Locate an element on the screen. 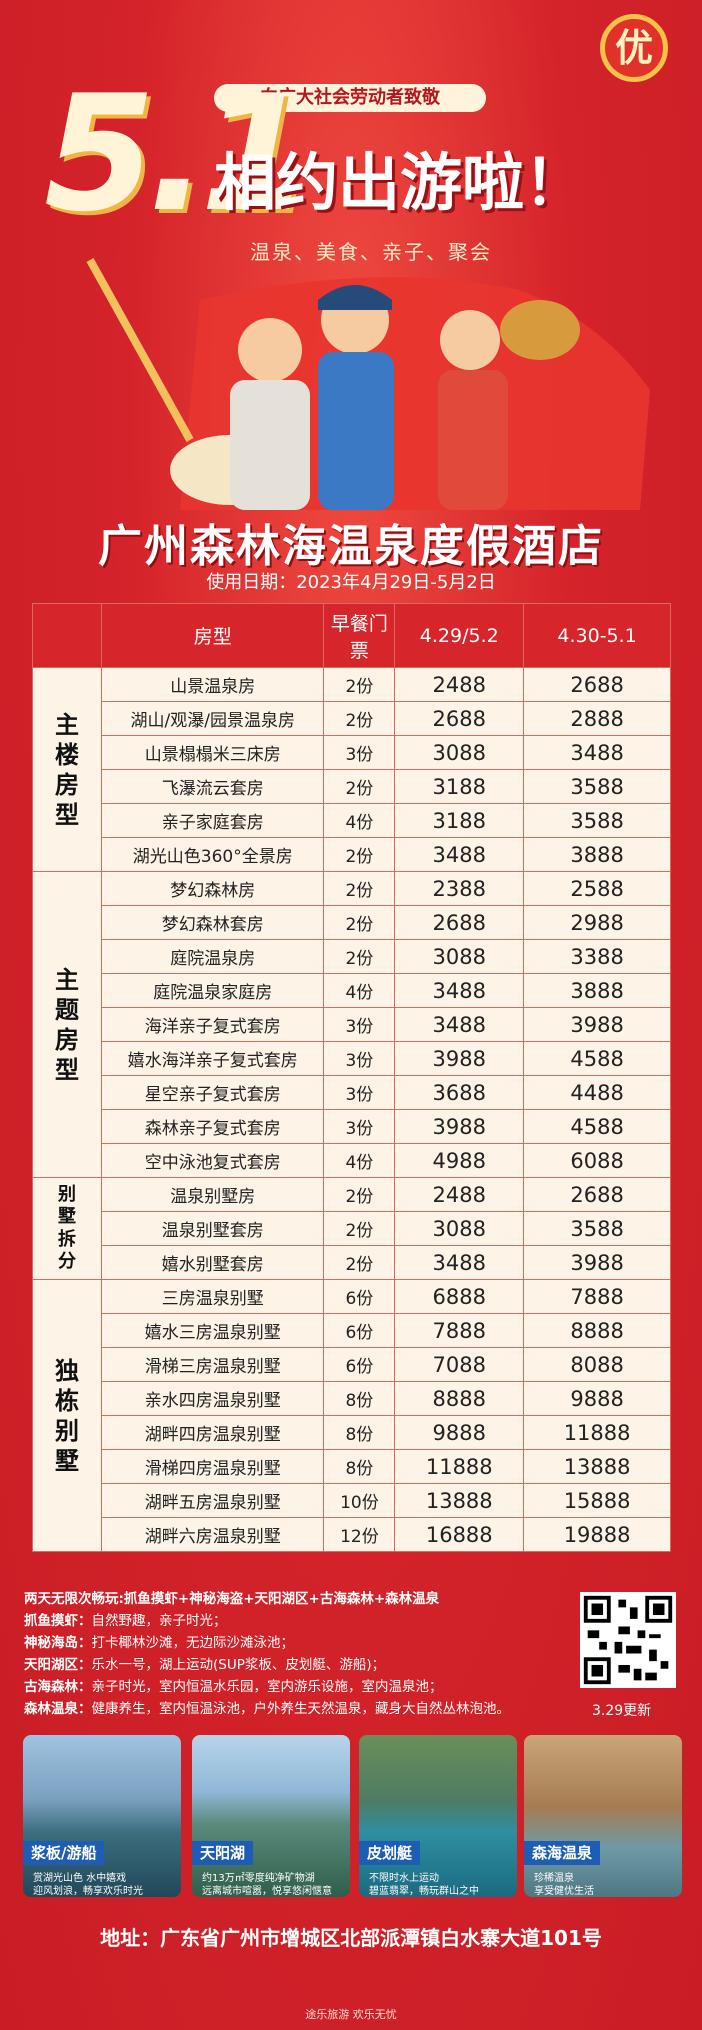  note-item: 古海森林：亲子时光，室内恒温水乐园，室内游乐设施，室内温泉池； is located at coordinates (294, 1687).